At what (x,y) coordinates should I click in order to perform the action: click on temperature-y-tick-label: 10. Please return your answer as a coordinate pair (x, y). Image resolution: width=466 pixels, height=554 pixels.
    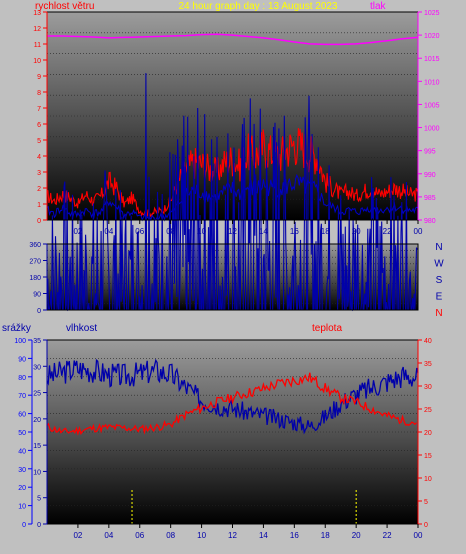
    Looking at the image, I should click on (428, 479).